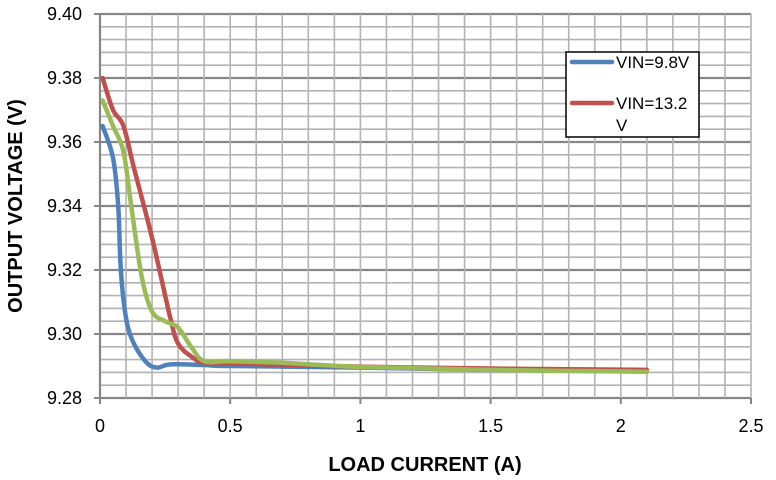  I want to click on x-tick-label: 1.5, so click(490, 426).